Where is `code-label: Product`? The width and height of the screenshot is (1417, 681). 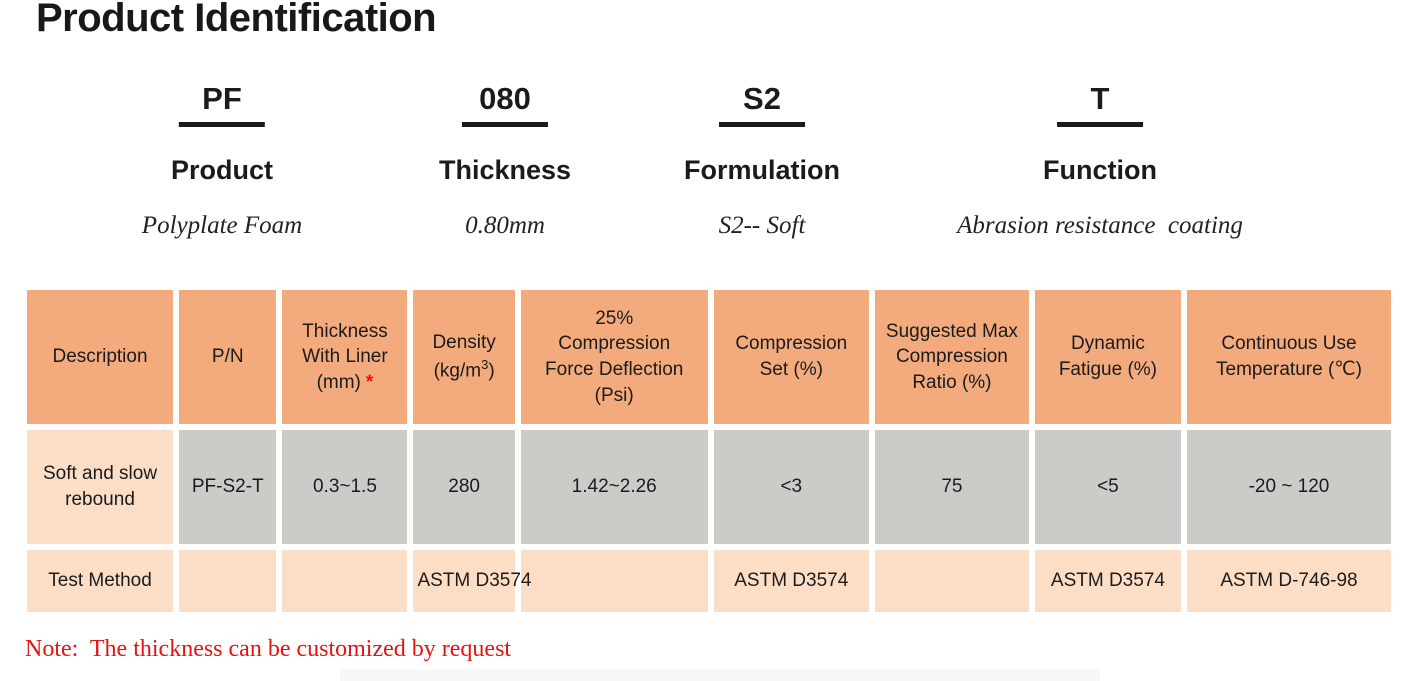 code-label: Product is located at coordinates (222, 170).